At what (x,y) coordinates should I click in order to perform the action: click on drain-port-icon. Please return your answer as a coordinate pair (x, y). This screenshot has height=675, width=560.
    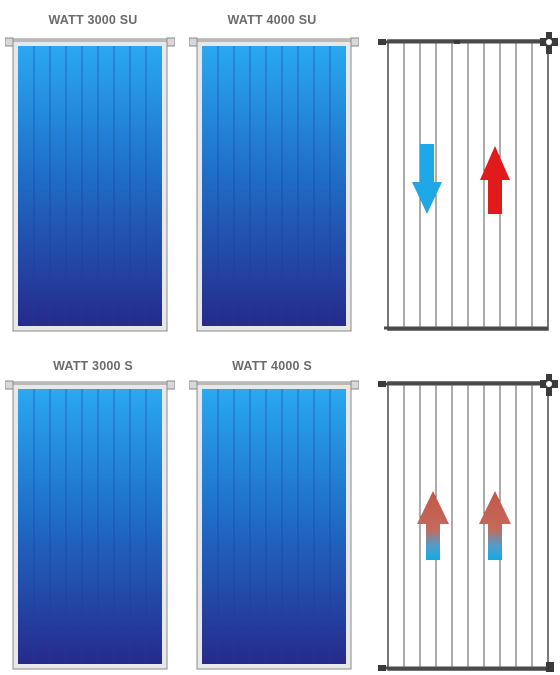
    Looking at the image, I should click on (550, 667).